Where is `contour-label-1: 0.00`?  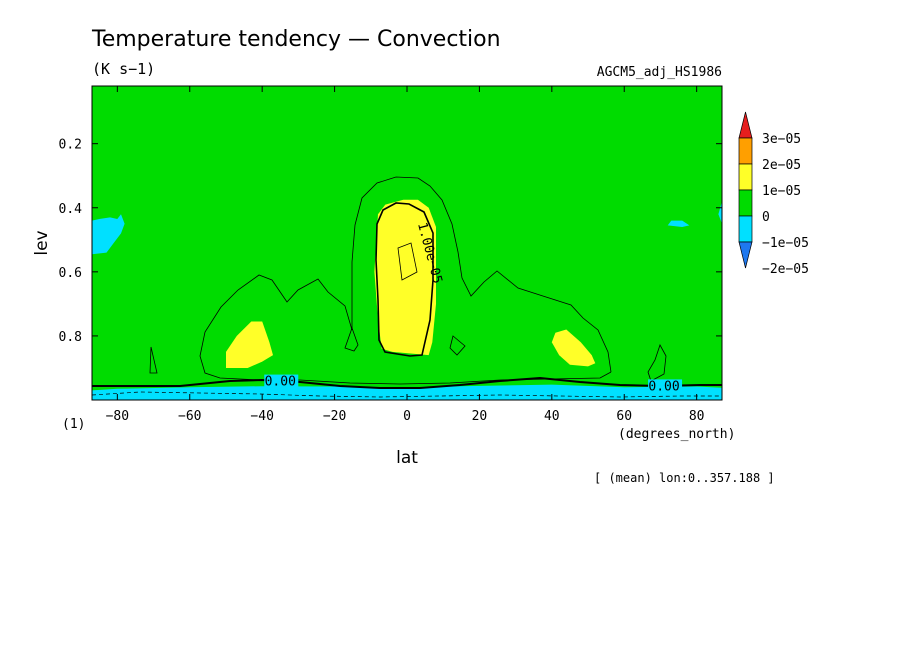
contour-label-1: 0.00 is located at coordinates (280, 382).